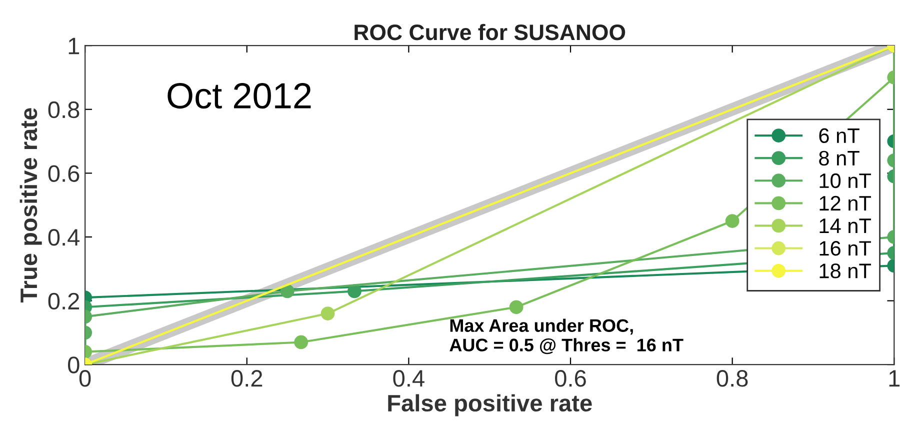 The height and width of the screenshot is (434, 905). What do you see at coordinates (845, 180) in the screenshot?
I see `legend-label: 10 nT` at bounding box center [845, 180].